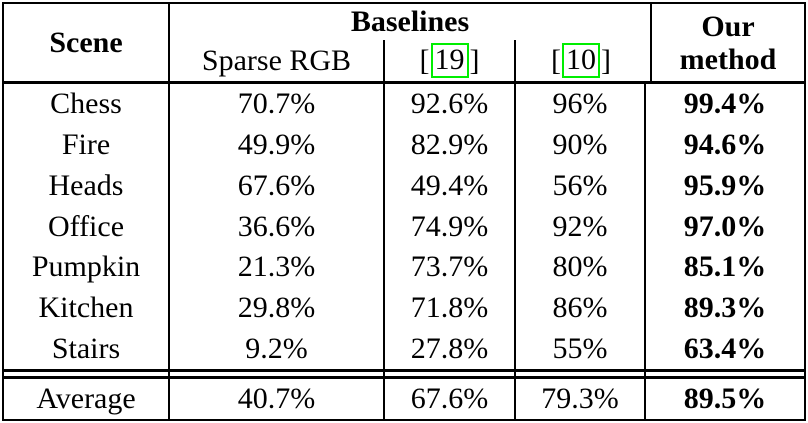  Describe the element at coordinates (277, 186) in the screenshot. I see `sparse-rgb-cell: 67.6%` at that location.